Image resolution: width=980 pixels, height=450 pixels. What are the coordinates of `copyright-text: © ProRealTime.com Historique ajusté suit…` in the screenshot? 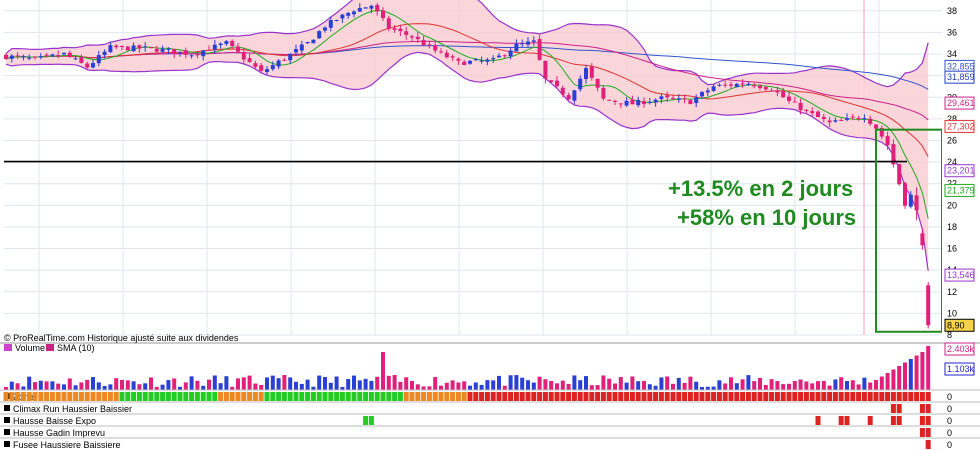 It's located at (121, 338).